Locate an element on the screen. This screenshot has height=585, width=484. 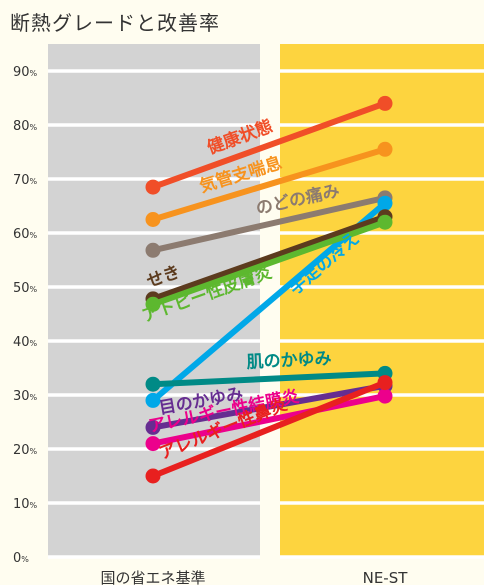
y-tick-label: 20% is located at coordinates (25, 450).